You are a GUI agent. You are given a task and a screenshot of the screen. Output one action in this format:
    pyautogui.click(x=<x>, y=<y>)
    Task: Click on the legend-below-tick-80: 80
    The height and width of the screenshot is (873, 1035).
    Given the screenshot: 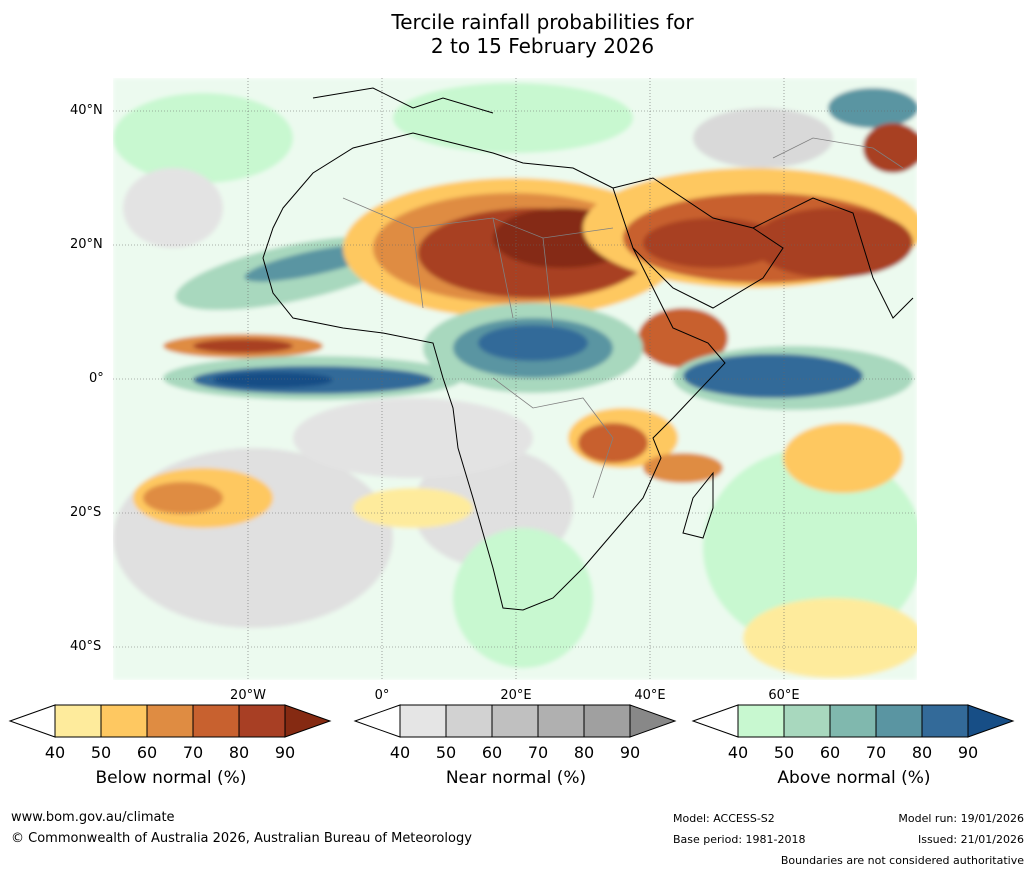 What is the action you would take?
    pyautogui.click(x=239, y=752)
    